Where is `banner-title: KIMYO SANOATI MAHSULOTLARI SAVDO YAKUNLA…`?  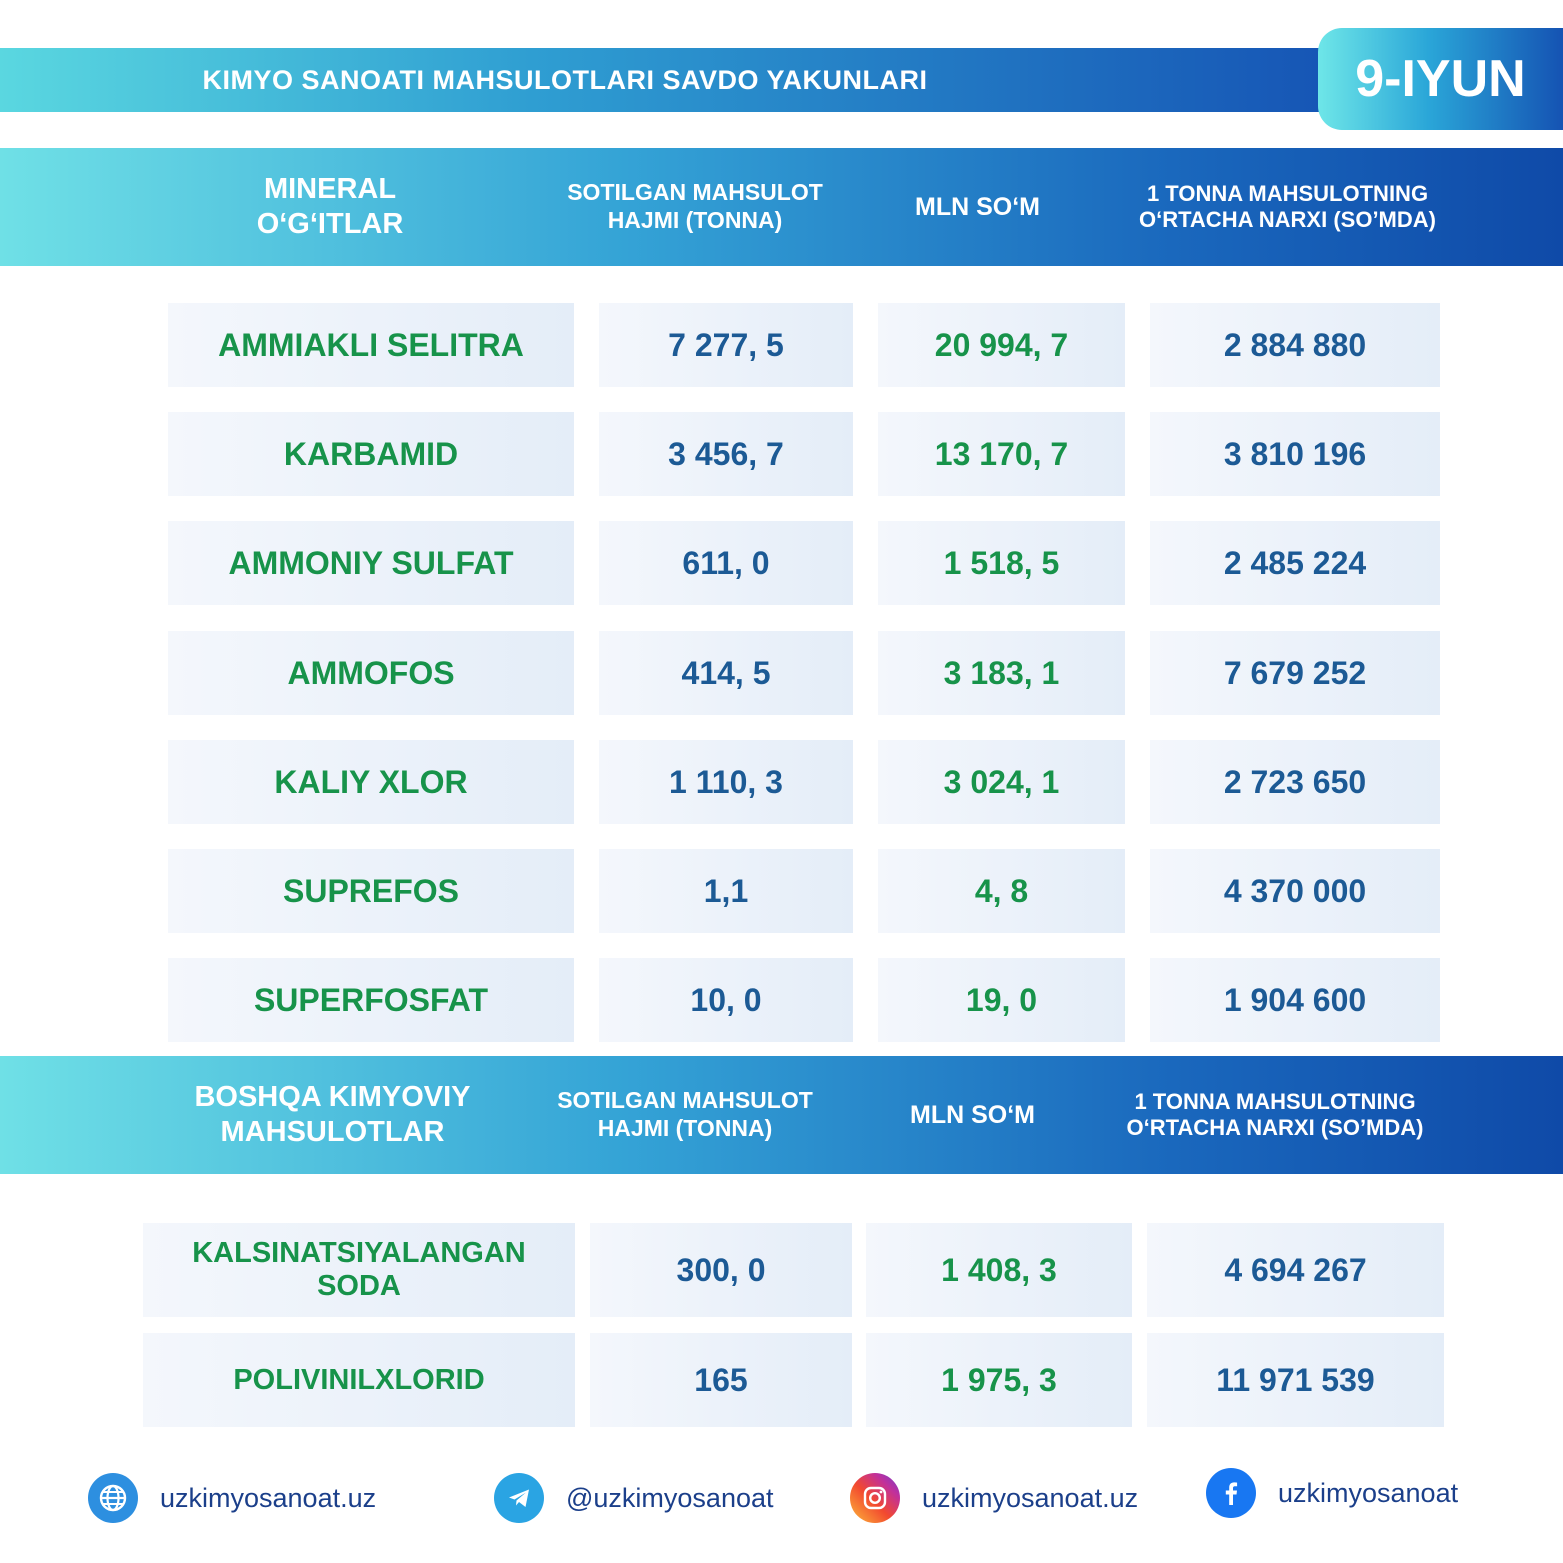 banner-title: KIMYO SANOATI MAHSULOTLARI SAVDO YAKUNLA… is located at coordinates (565, 79).